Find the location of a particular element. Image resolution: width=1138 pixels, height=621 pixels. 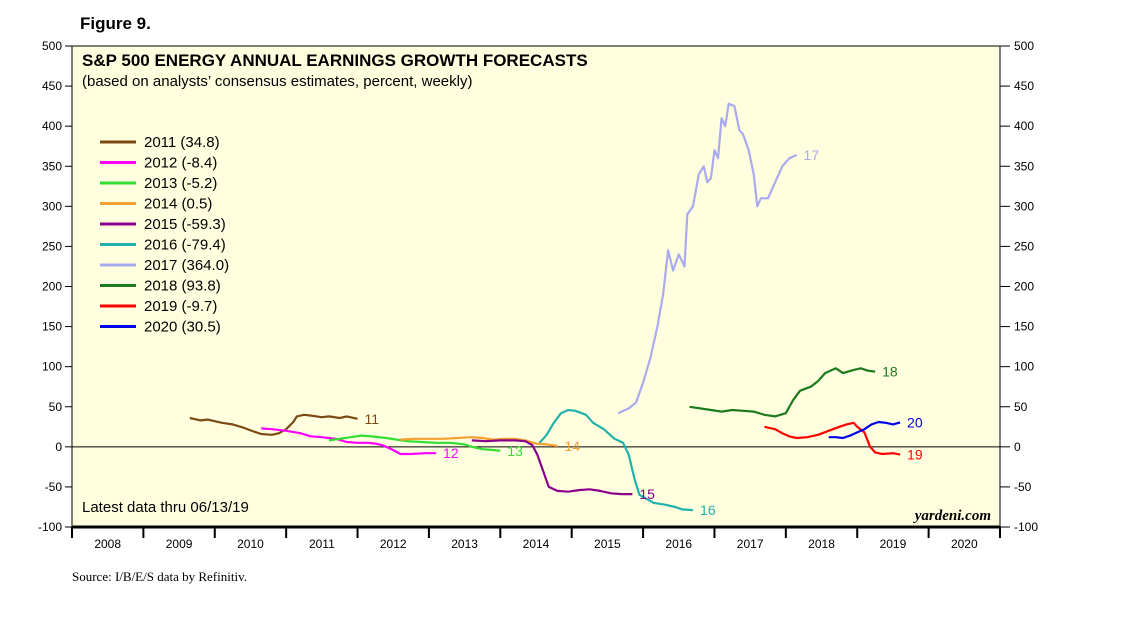

legend-label-11: 2011 (34.8) is located at coordinates (182, 142).